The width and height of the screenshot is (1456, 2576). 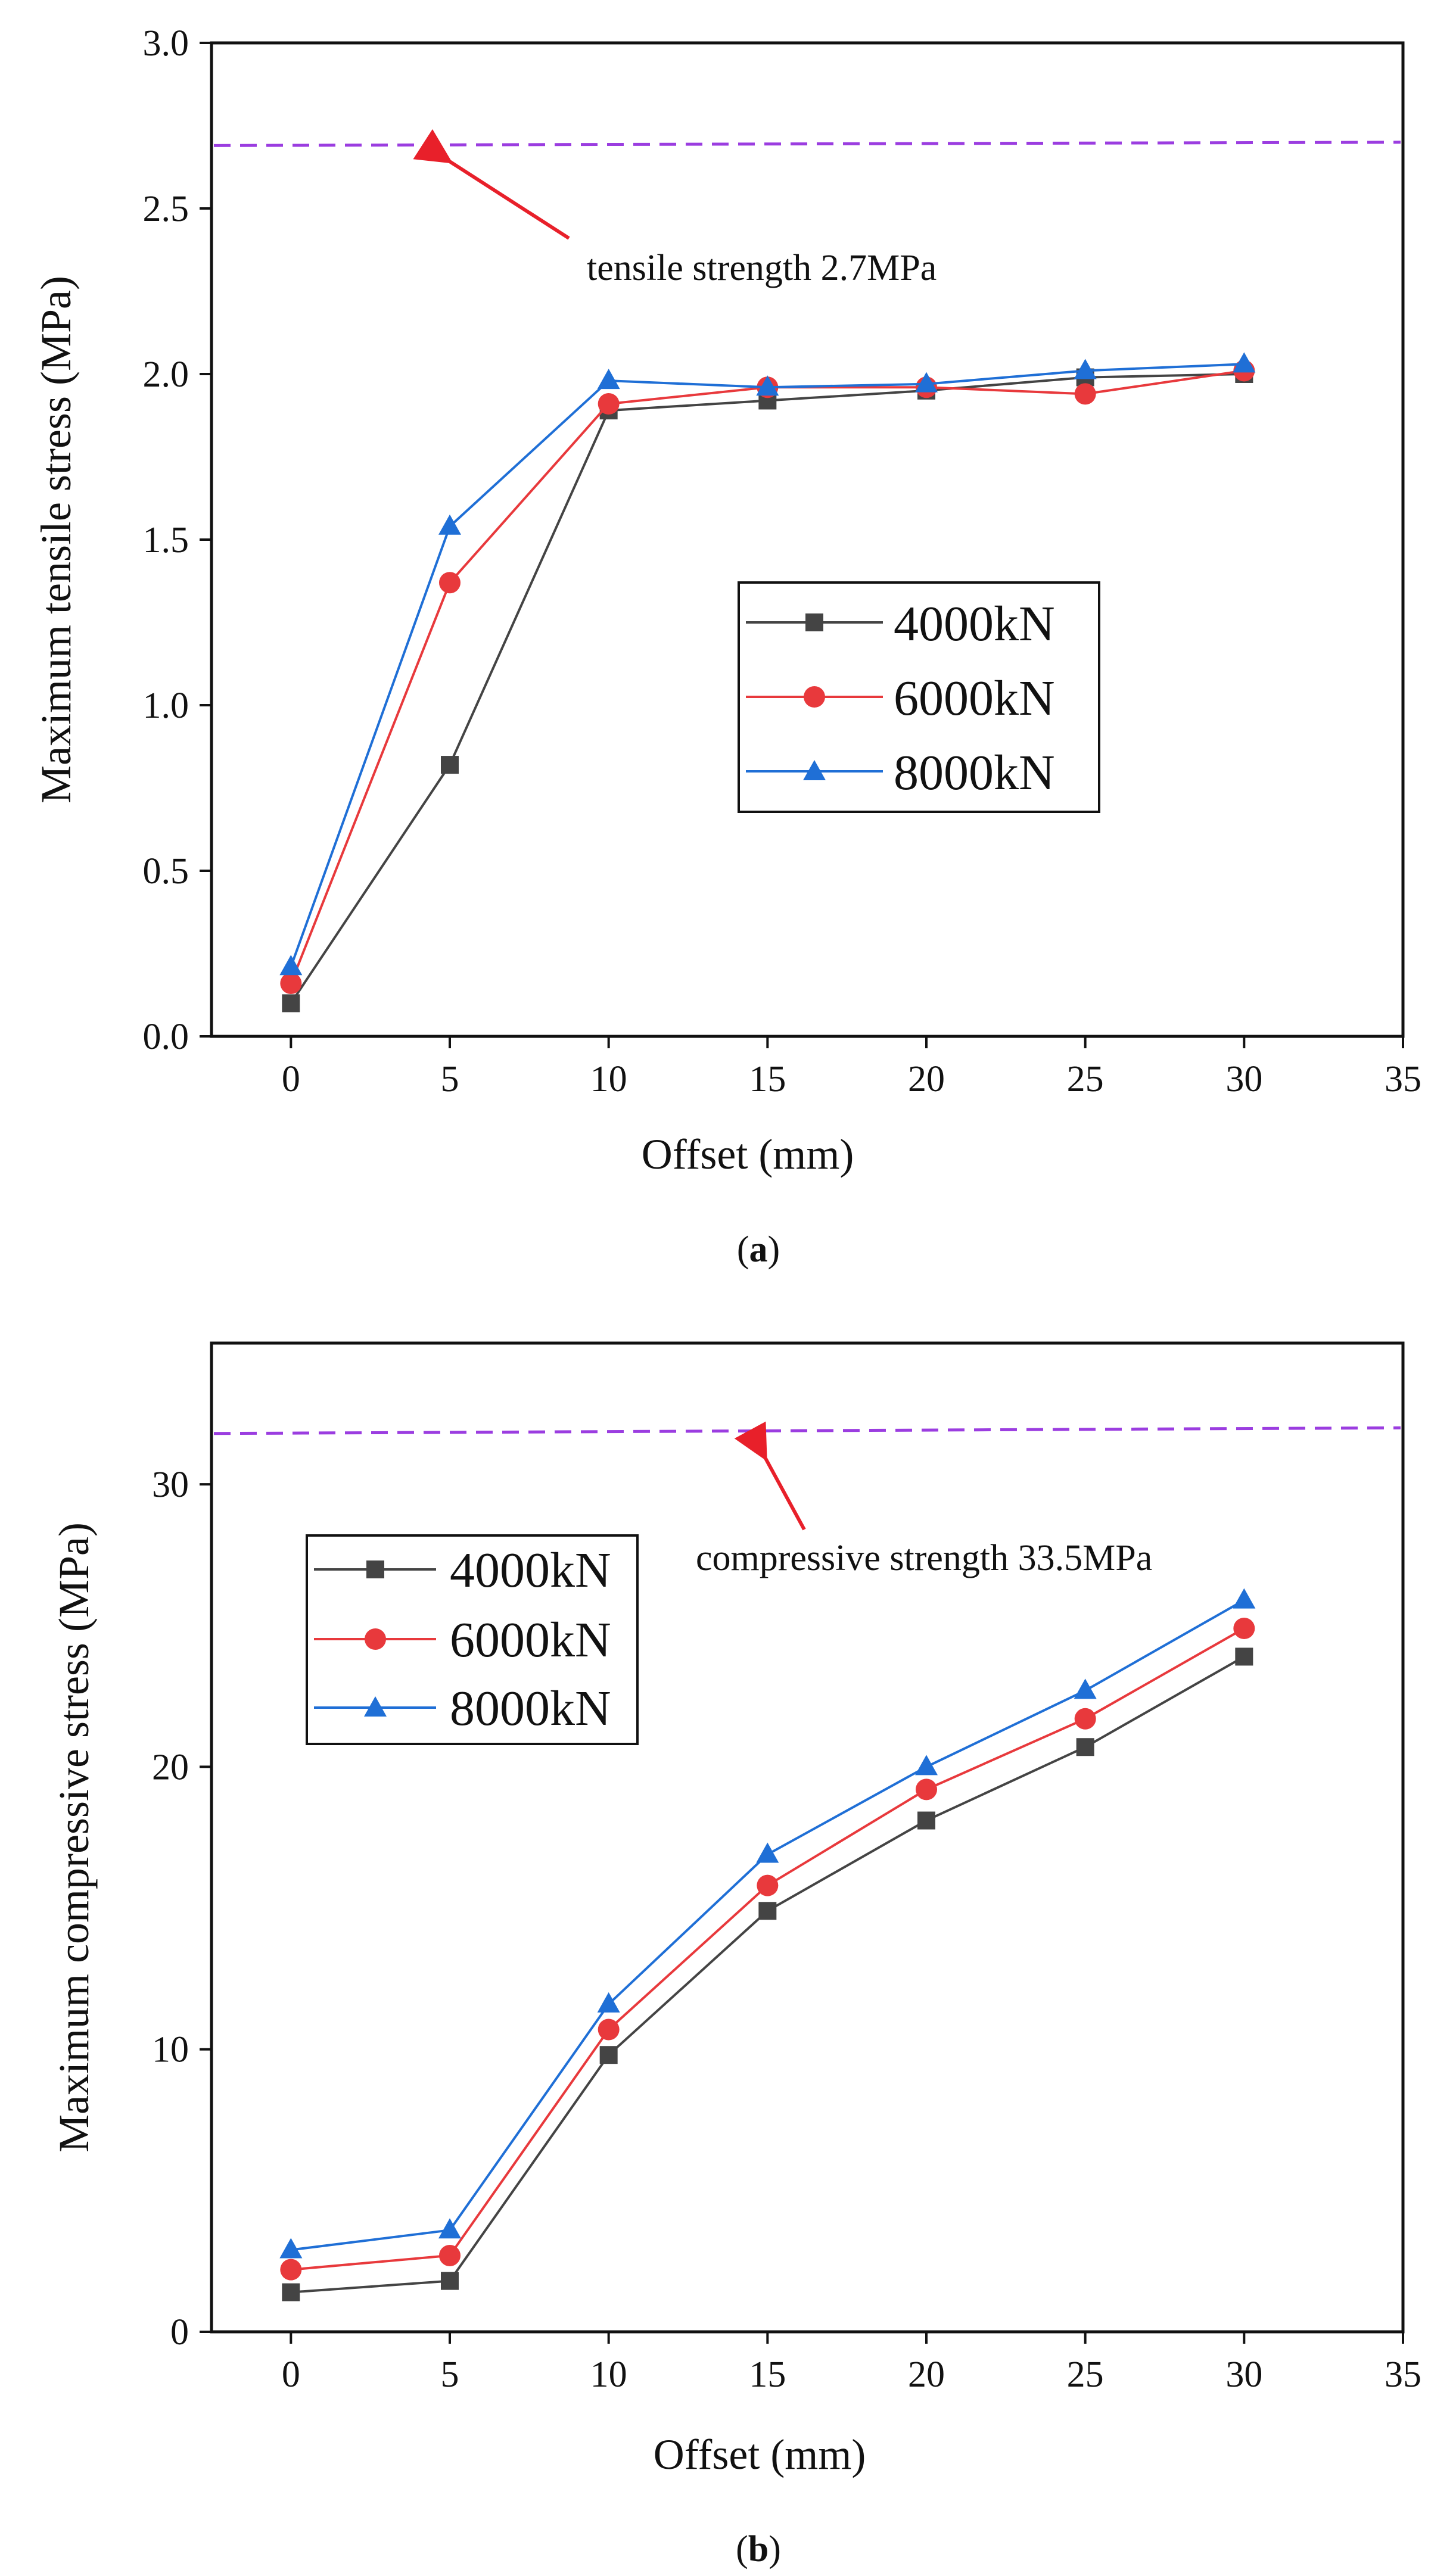 What do you see at coordinates (166, 43) in the screenshot?
I see `y-tick-label: 3.0` at bounding box center [166, 43].